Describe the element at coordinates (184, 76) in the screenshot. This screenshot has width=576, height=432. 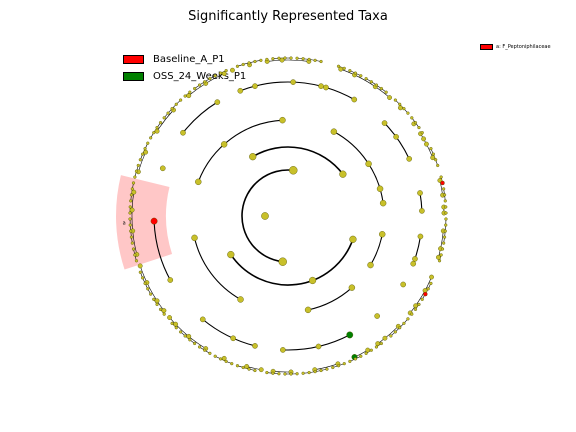
I see `legend-item-oss: OSS_24_Weeks_P1` at that location.